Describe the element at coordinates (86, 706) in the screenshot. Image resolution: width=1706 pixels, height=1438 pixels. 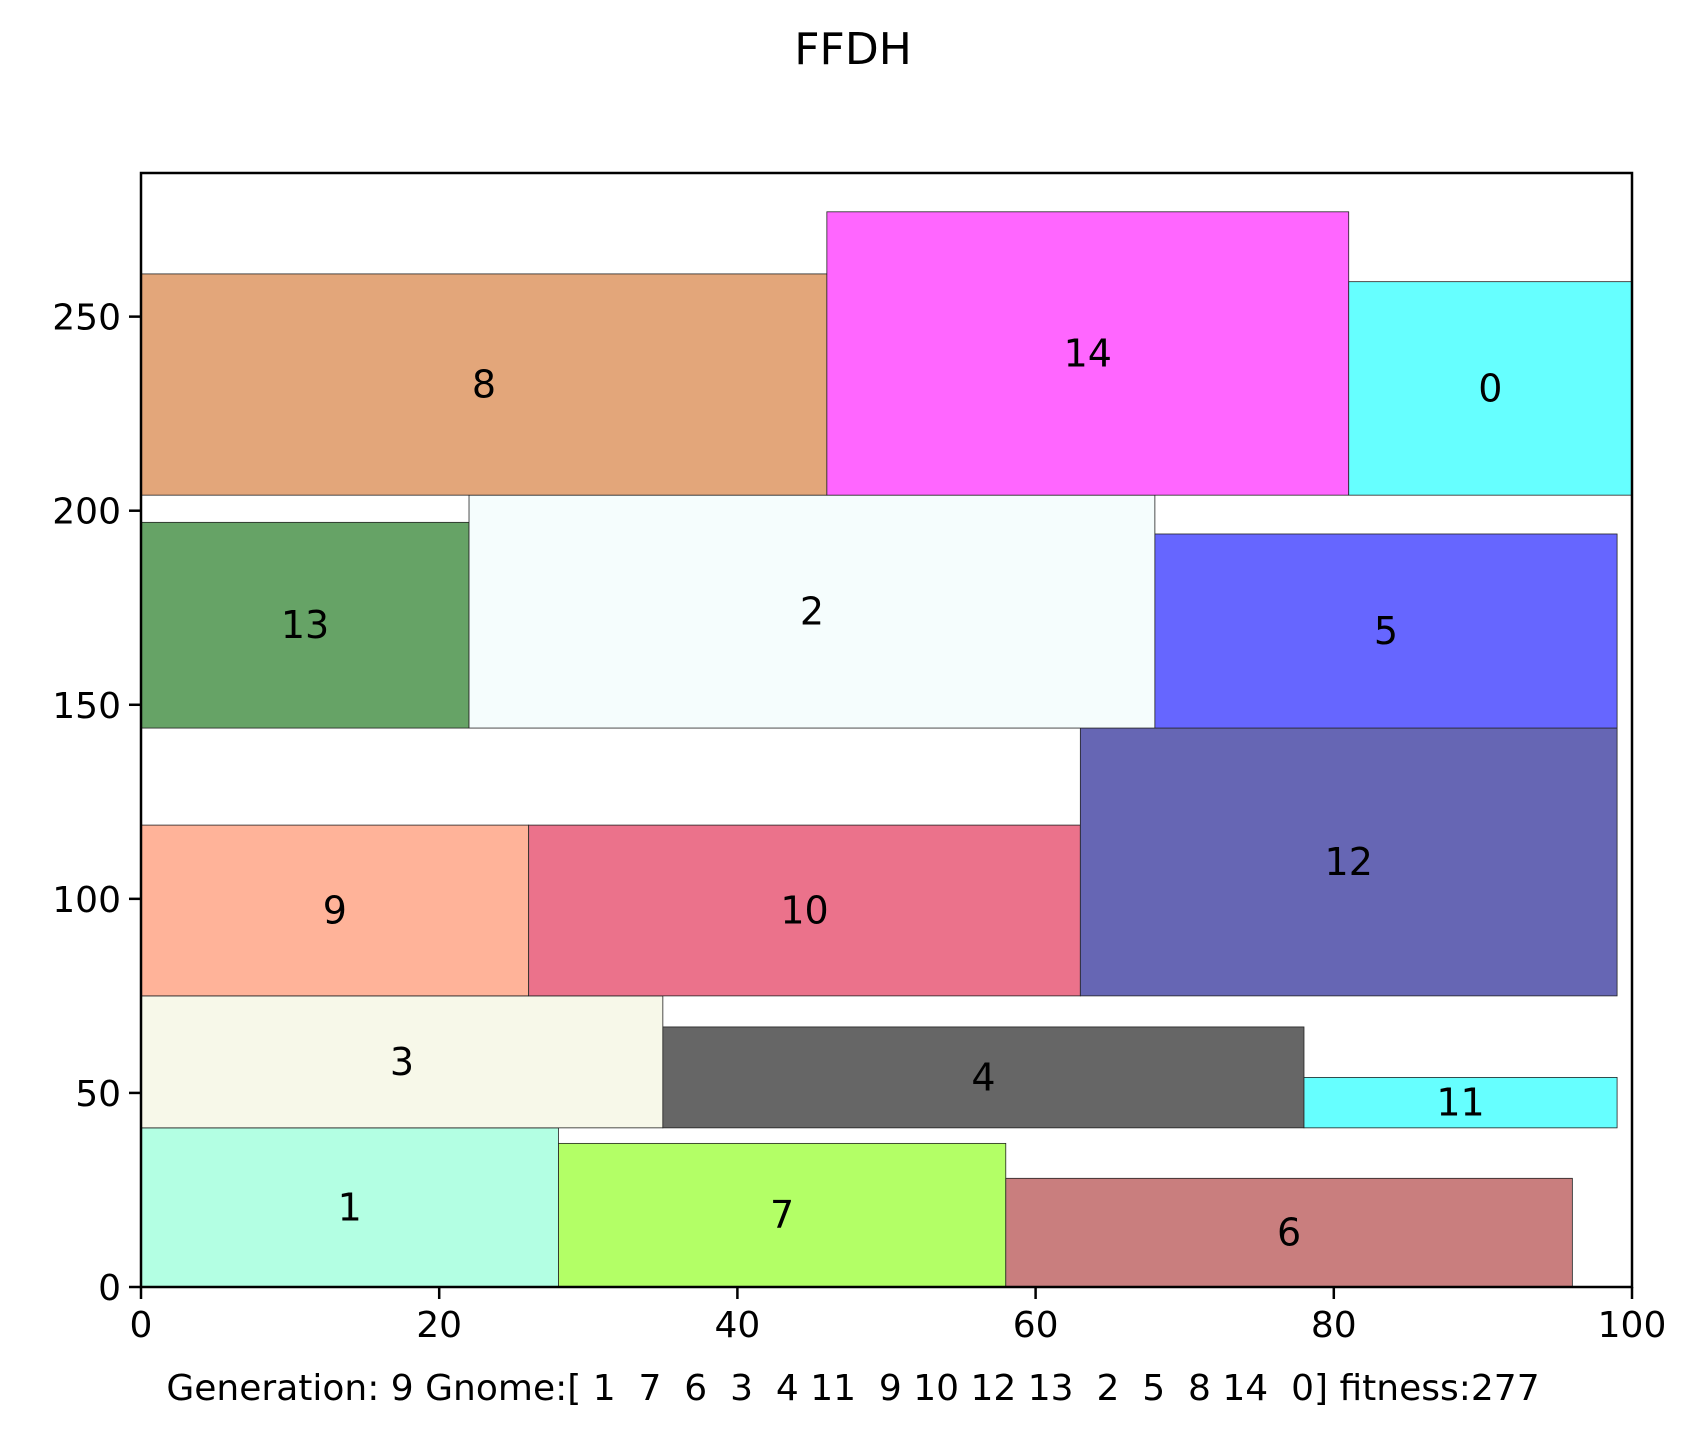
I see `y-tick-label: 150` at that location.